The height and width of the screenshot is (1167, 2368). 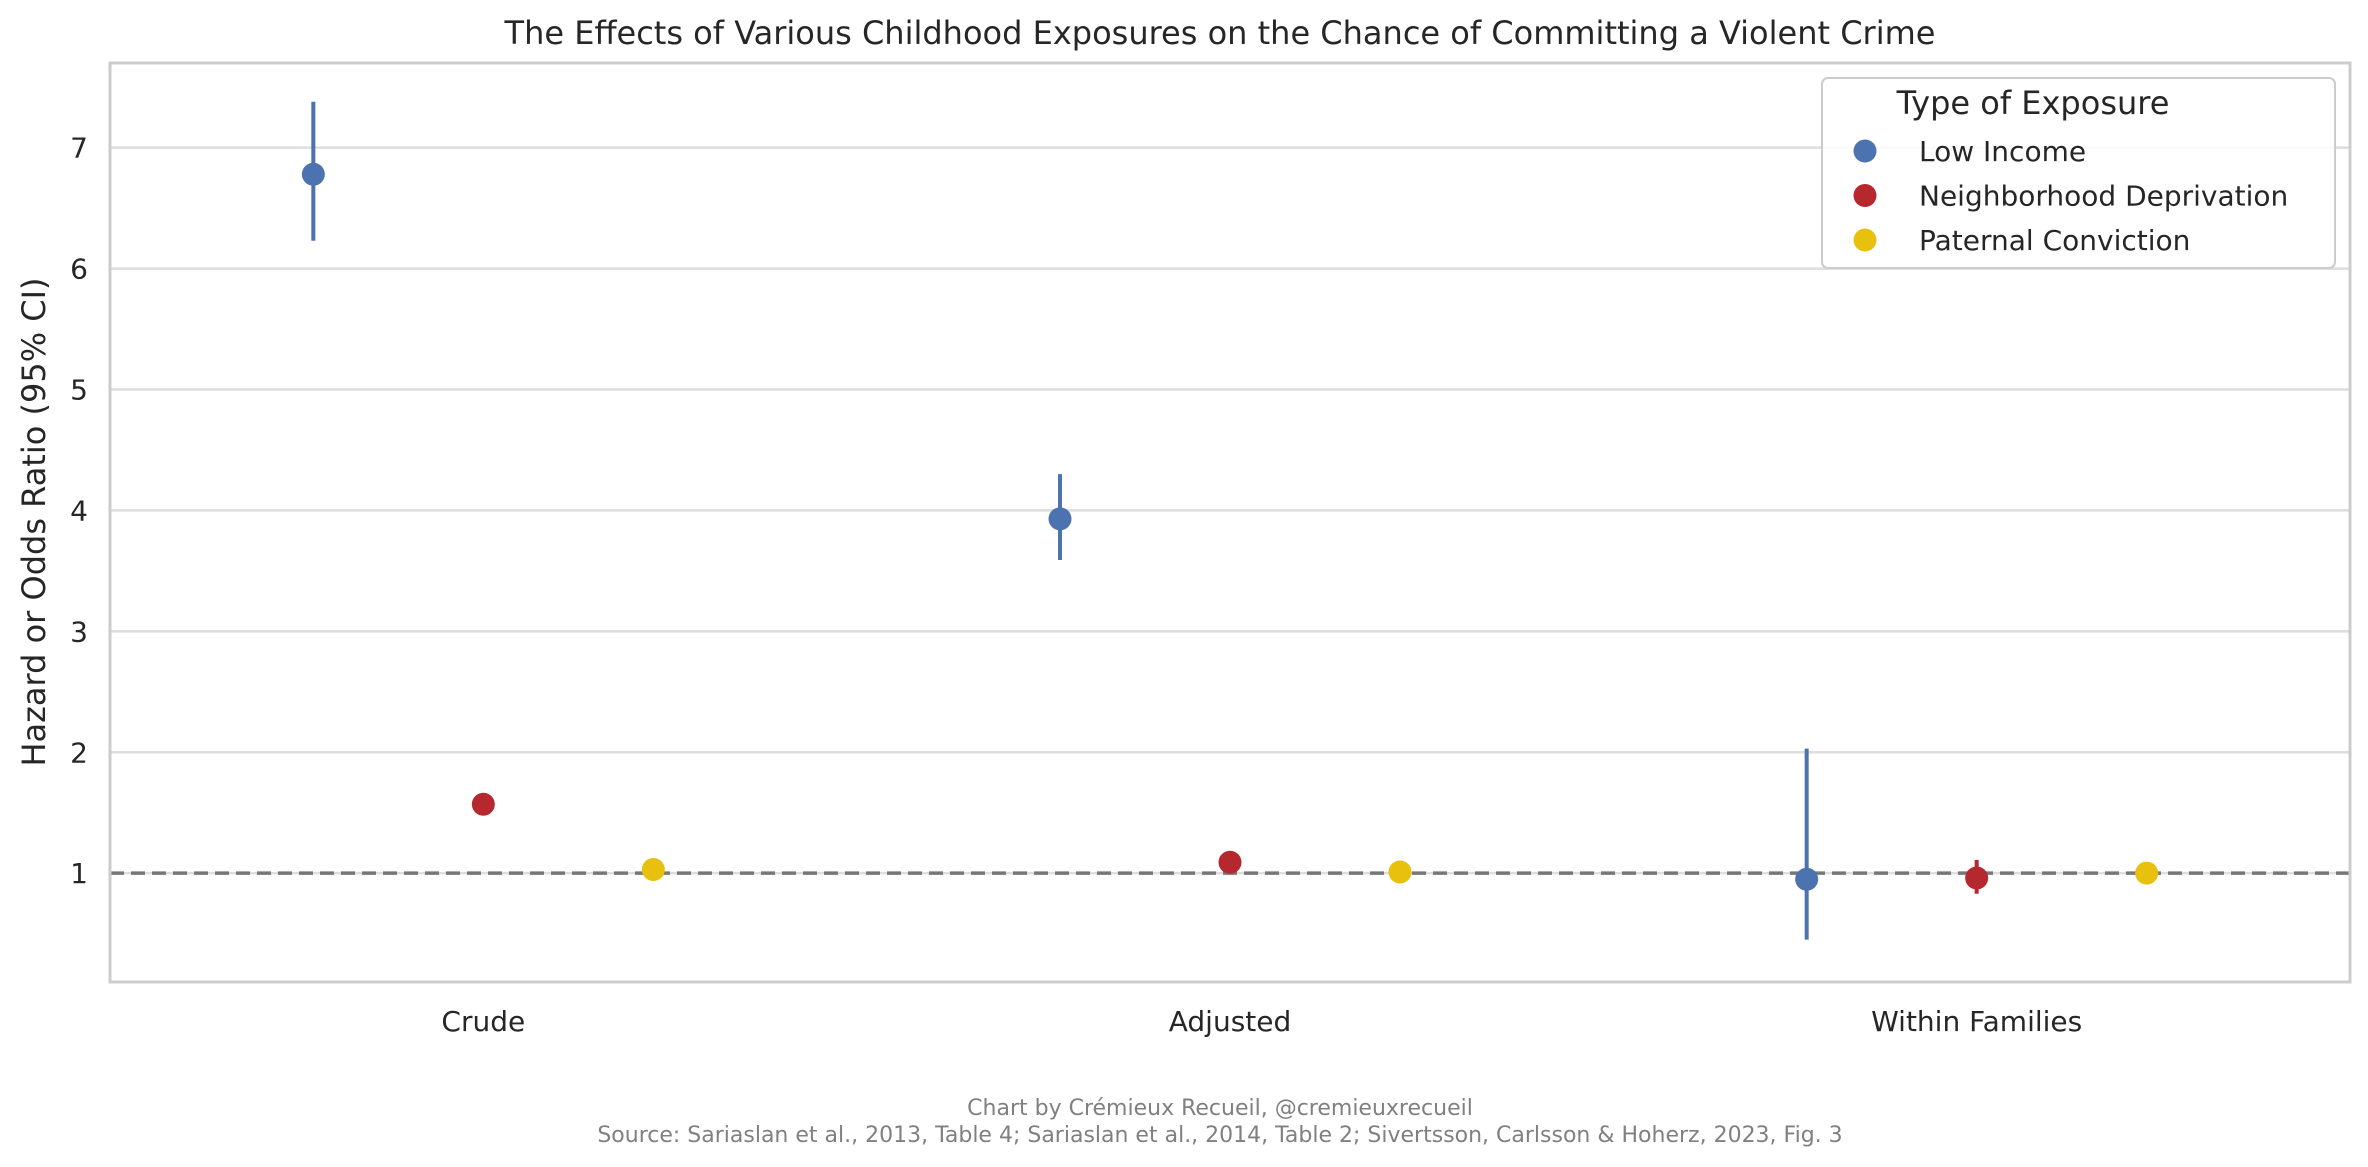 I want to click on legend-marker-low-income, so click(x=1865, y=151).